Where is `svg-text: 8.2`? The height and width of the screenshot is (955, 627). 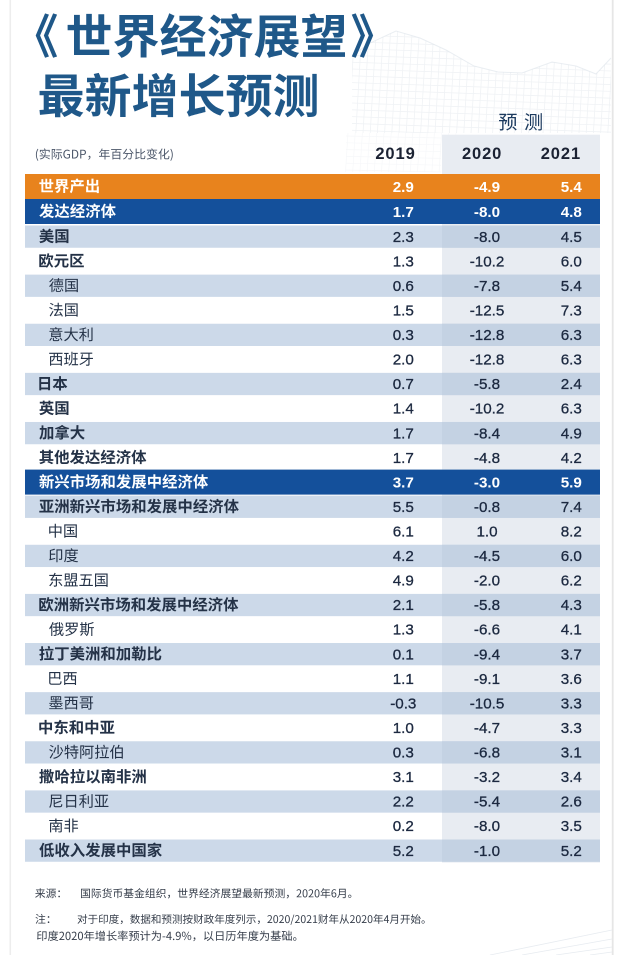 svg-text: 8.2 is located at coordinates (571, 532).